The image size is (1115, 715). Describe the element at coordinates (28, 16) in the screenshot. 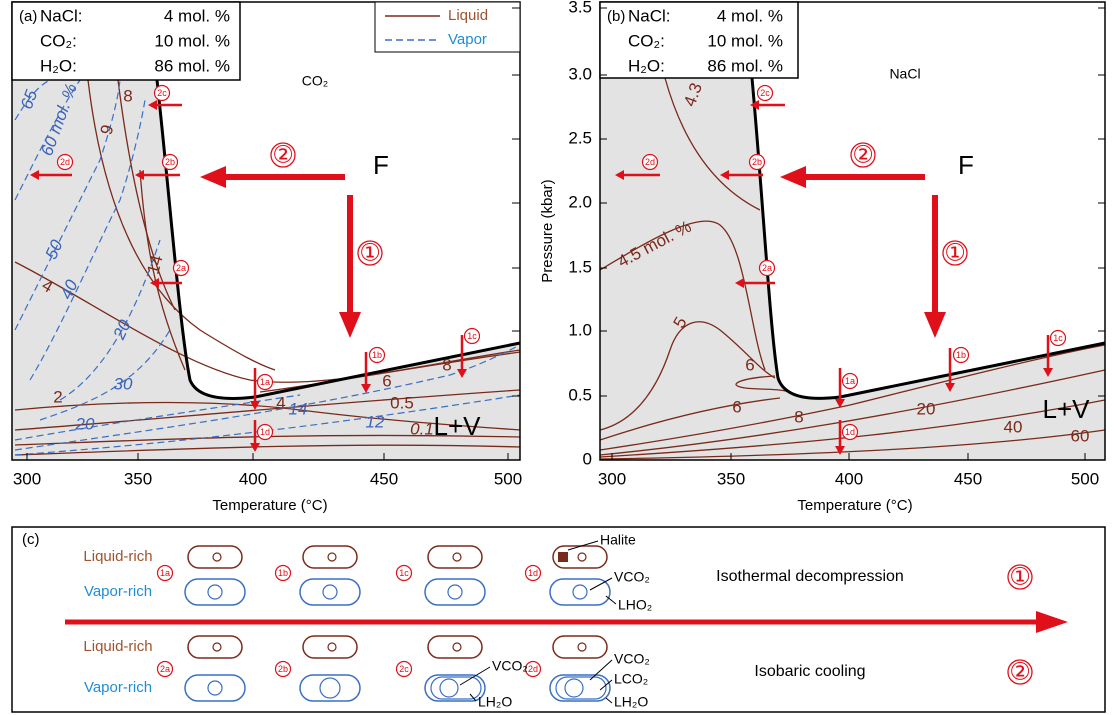

I see `panel-label: (a)` at that location.